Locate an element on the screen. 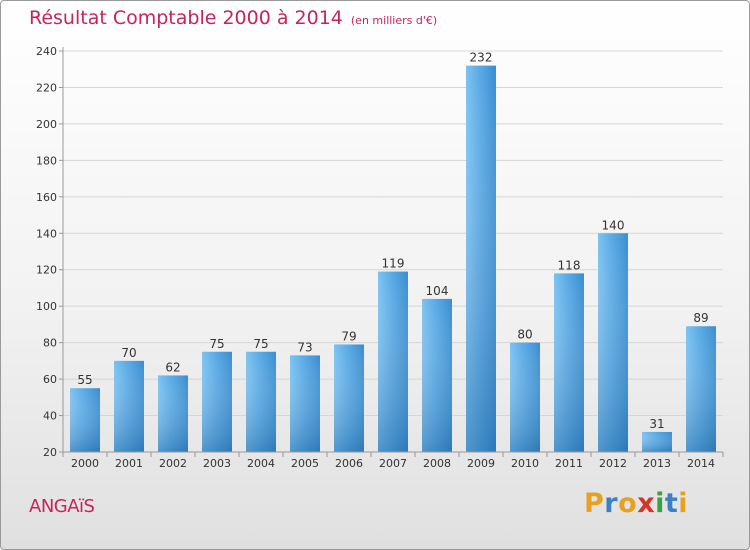 The image size is (750, 550). x-tick-label-2002: 2002 is located at coordinates (173, 463).